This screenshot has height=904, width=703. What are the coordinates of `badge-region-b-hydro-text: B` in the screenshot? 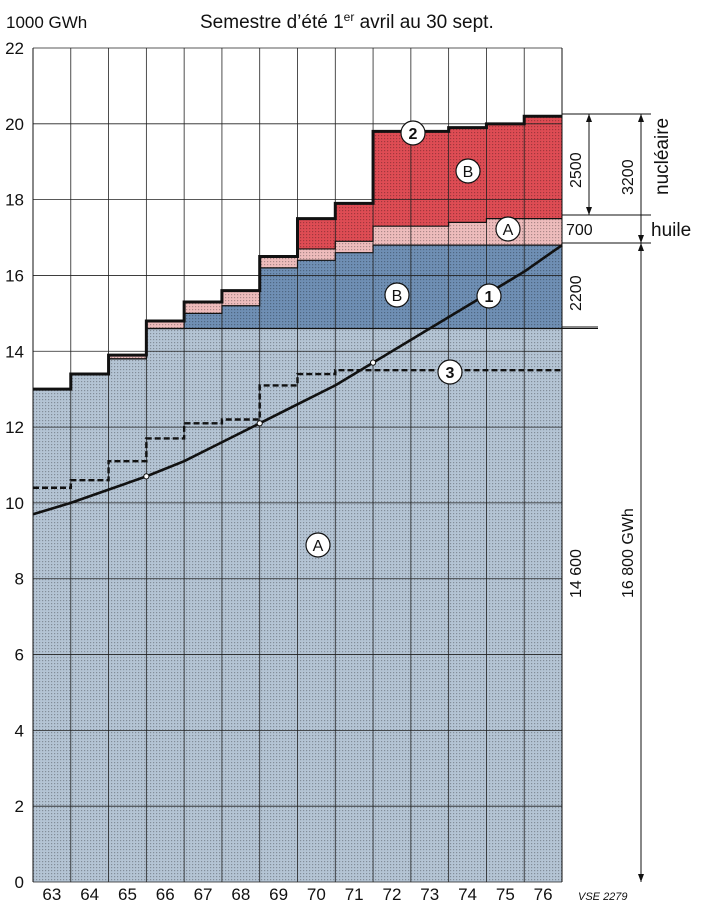 It's located at (397, 296).